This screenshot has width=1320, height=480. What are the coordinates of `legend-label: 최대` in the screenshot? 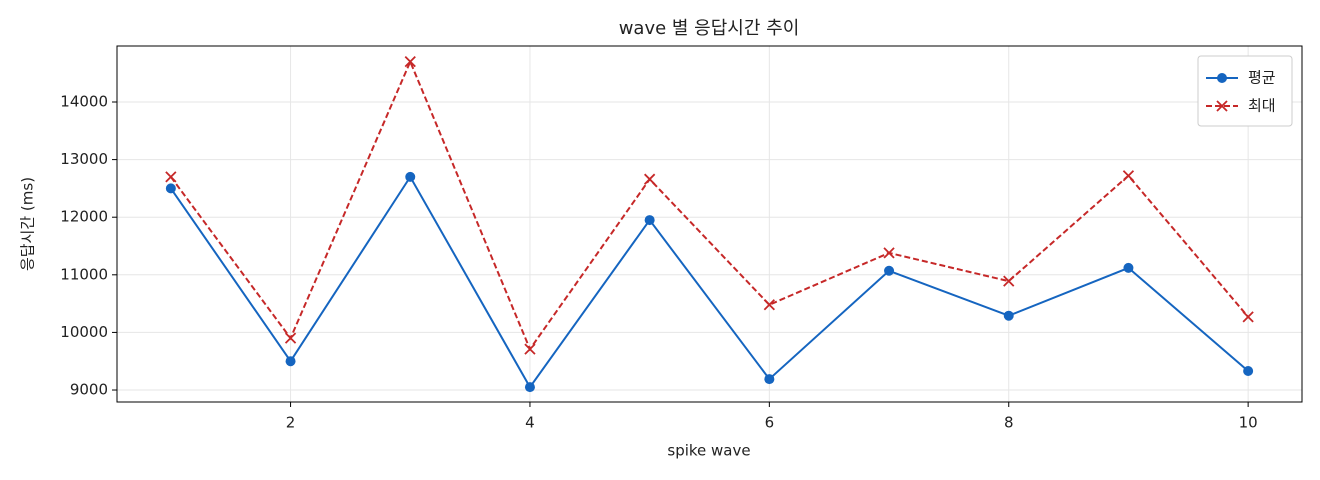 It's located at (1262, 106).